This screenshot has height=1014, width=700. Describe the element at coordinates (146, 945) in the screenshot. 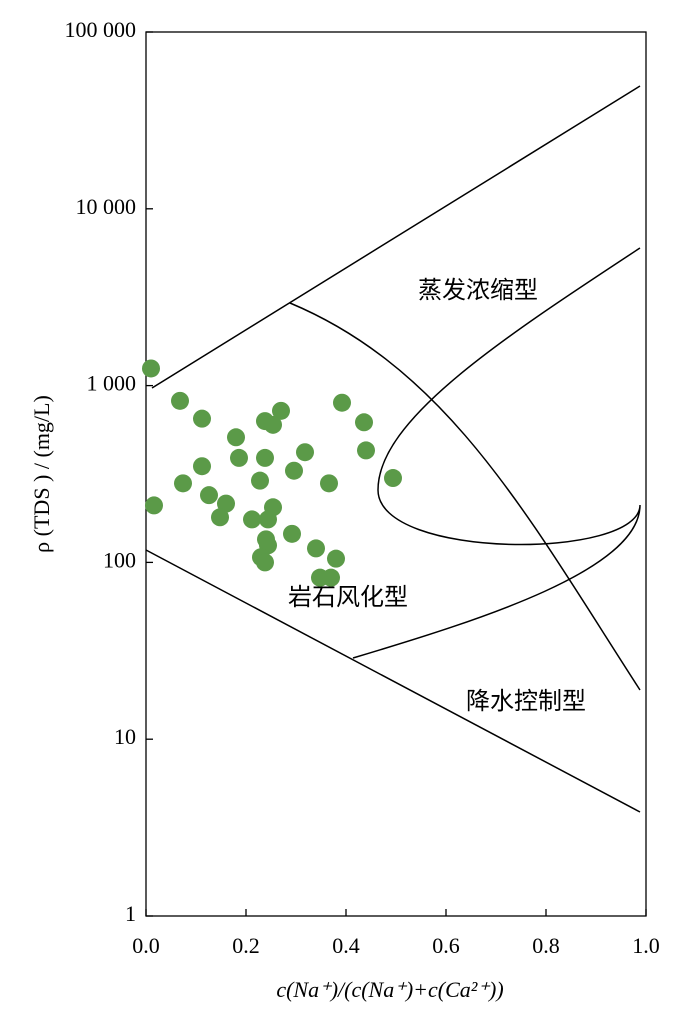

I see `x-tick-label: 0.0` at that location.